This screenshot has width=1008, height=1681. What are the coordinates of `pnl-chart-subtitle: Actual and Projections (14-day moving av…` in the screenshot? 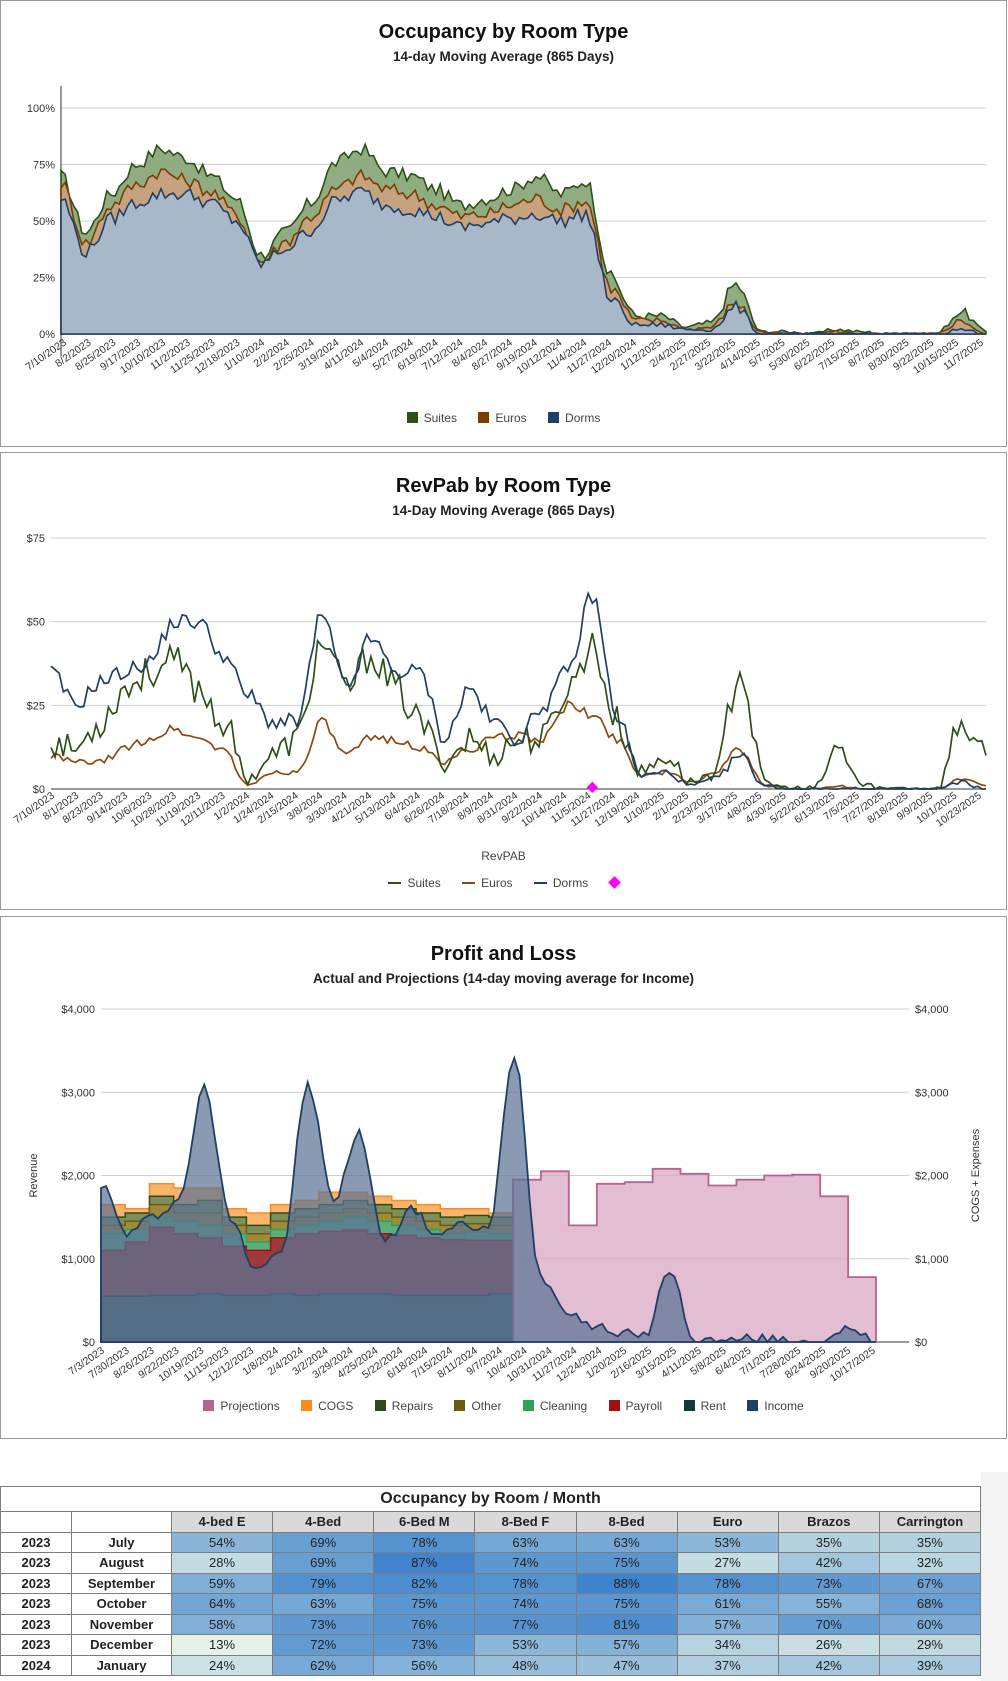 It's located at (503, 978).